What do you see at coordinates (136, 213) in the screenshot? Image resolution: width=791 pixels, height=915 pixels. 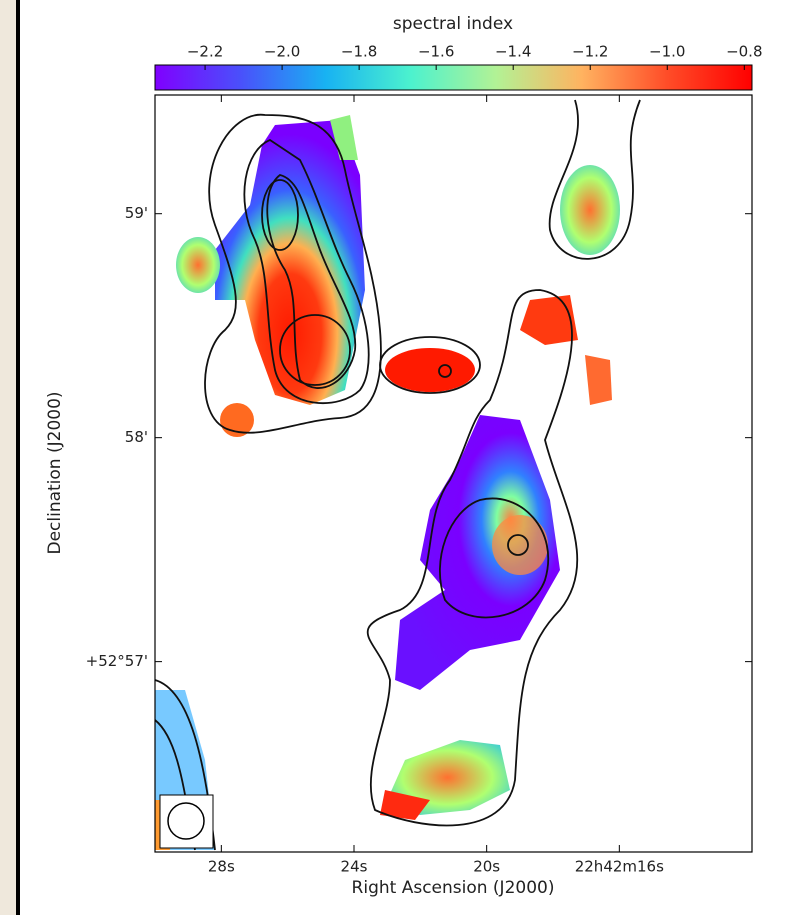 I see `y-tick-label: 59'` at bounding box center [136, 213].